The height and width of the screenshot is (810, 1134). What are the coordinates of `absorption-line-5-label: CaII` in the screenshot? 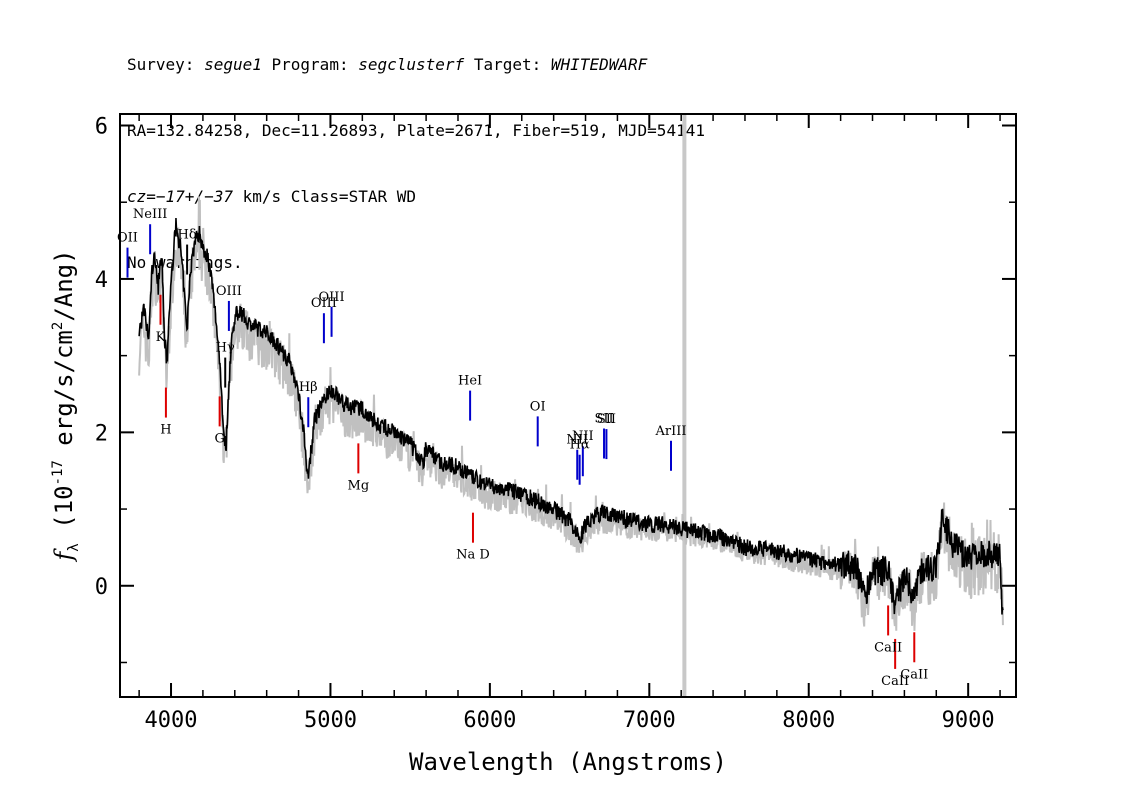 It's located at (888, 647).